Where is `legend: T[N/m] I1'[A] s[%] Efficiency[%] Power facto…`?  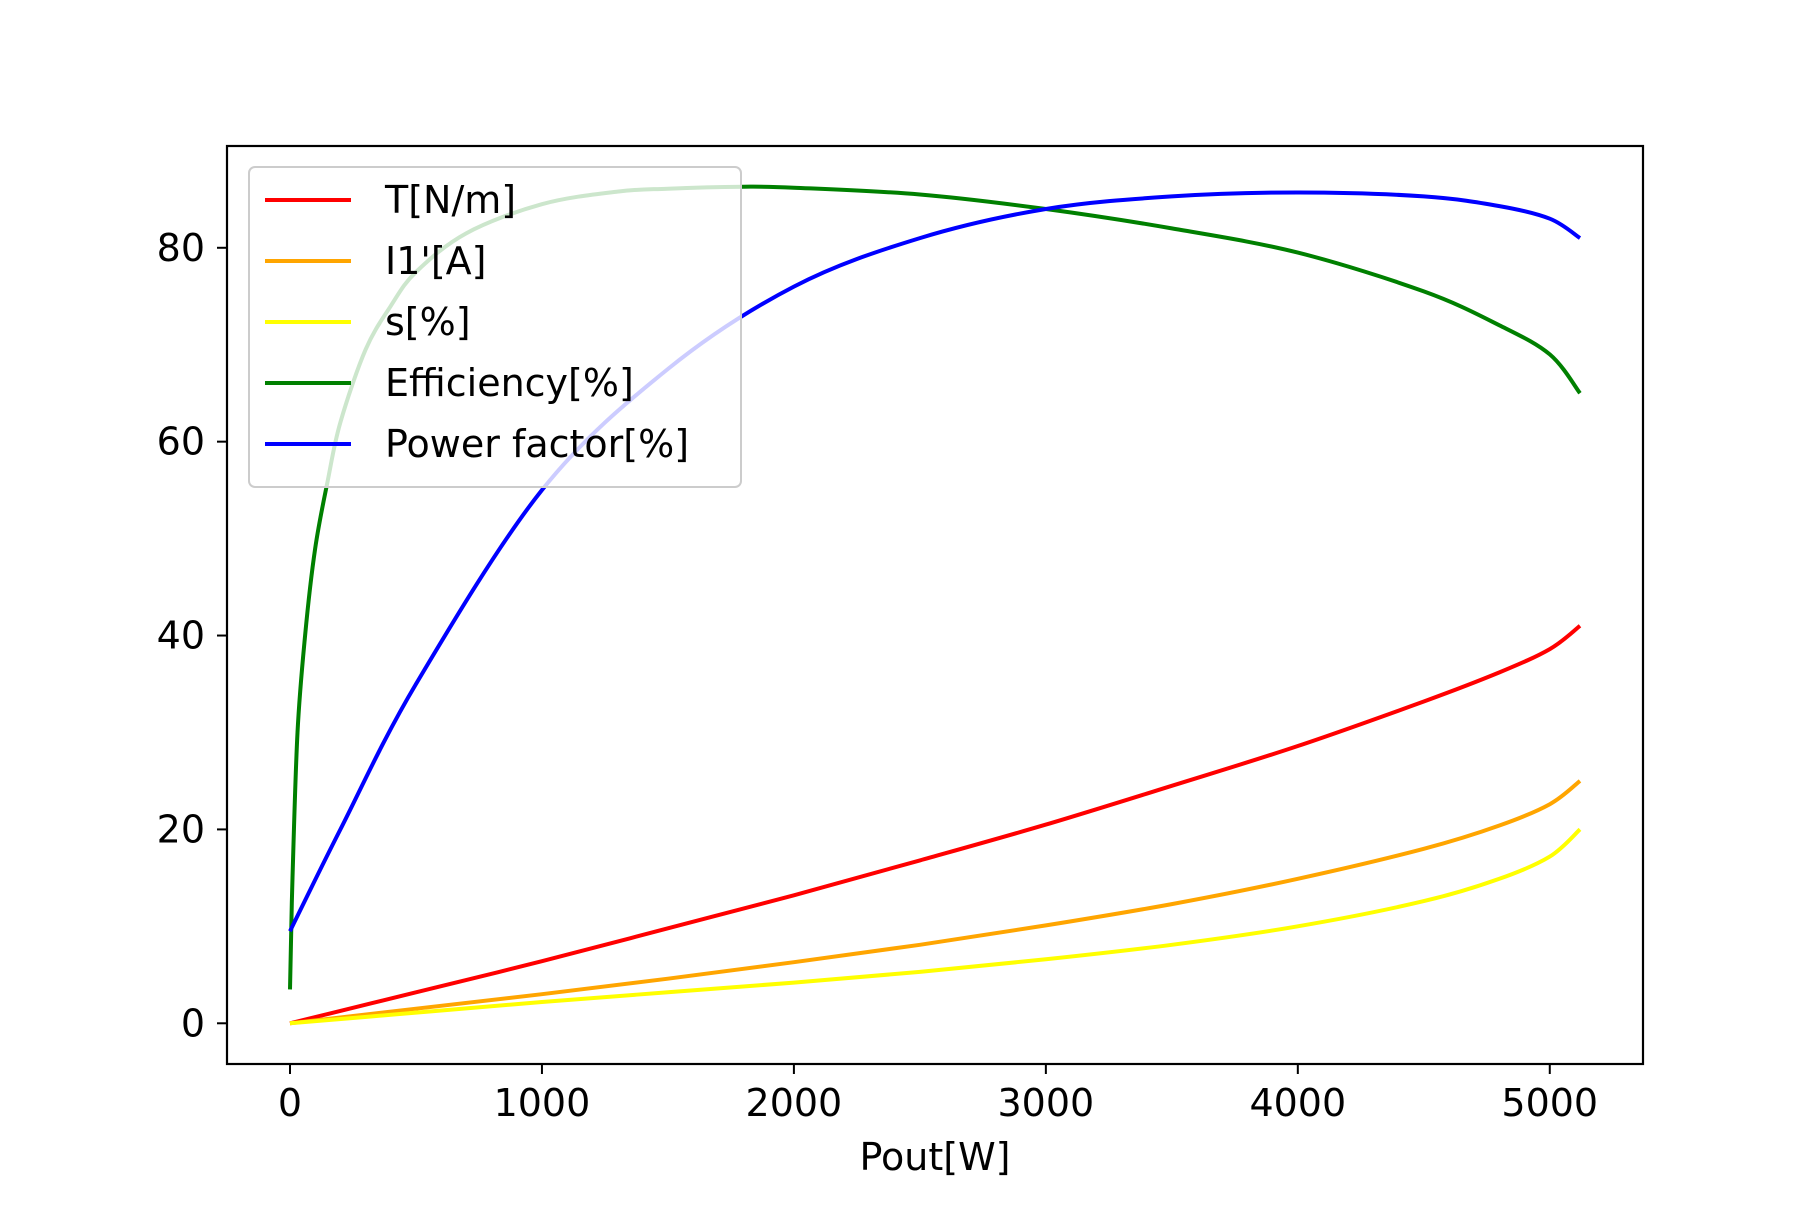
legend: T[N/m] I1'[A] s[%] Efficiency[%] Power facto… is located at coordinates (495, 327).